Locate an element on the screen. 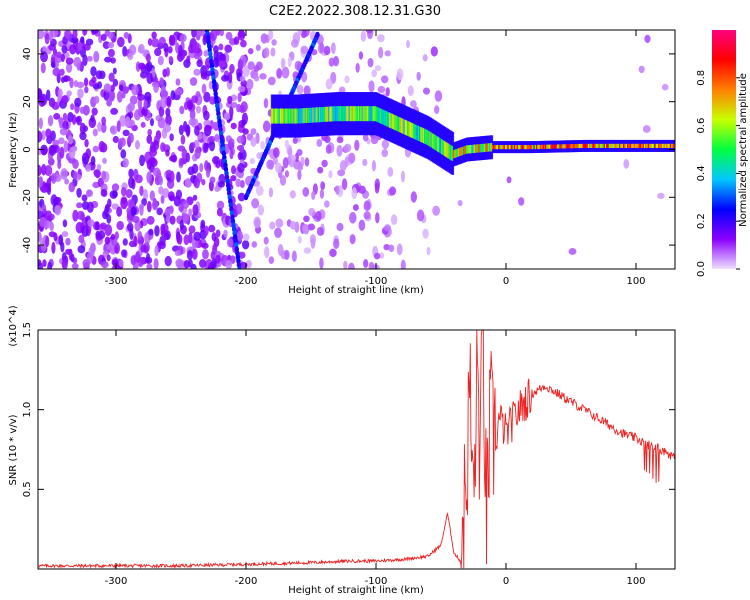 The width and height of the screenshot is (750, 600). spectrogram-xlabel: Height of straight line (km) is located at coordinates (356, 290).